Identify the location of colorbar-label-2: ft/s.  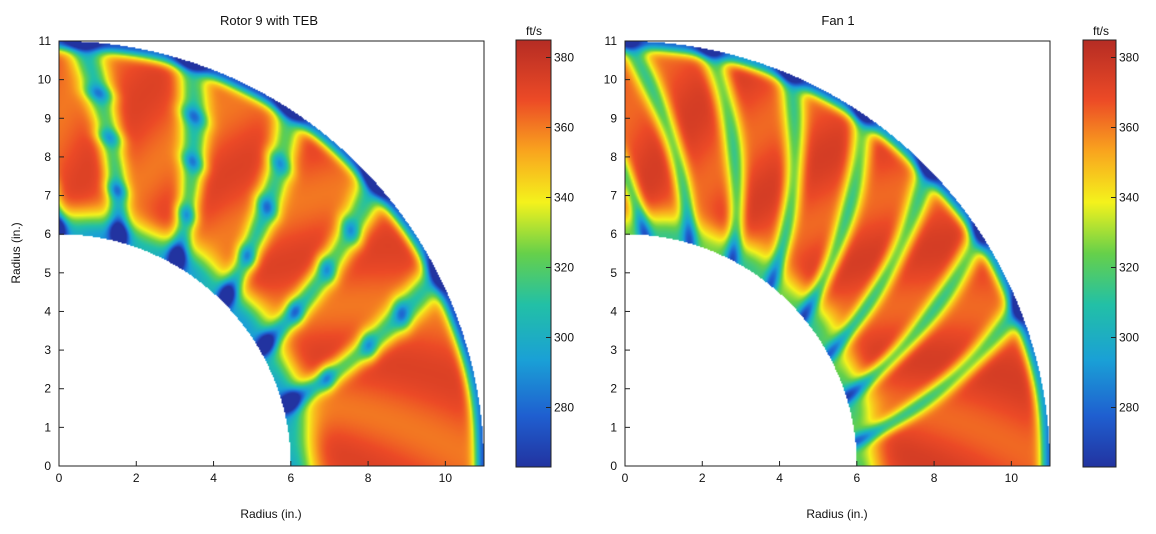
(1101, 31).